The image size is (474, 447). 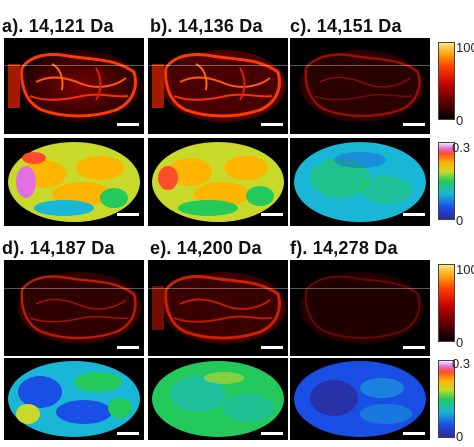 What do you see at coordinates (218, 182) in the screenshot?
I see `ratio-image-b` at bounding box center [218, 182].